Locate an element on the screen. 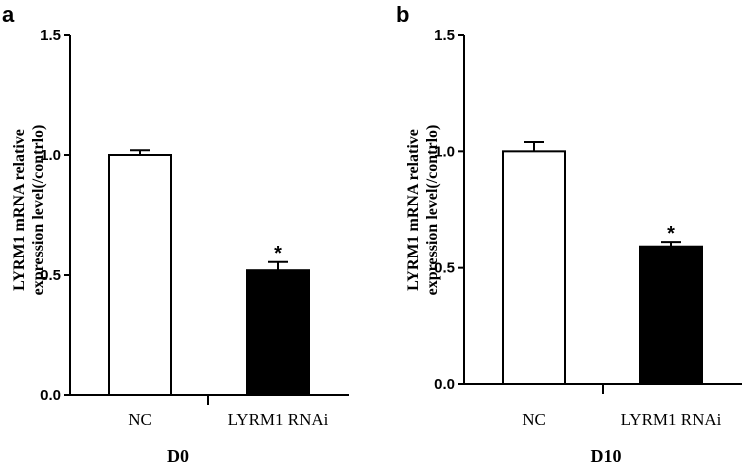 This screenshot has height=469, width=742. panel-letter: a is located at coordinates (8, 14).